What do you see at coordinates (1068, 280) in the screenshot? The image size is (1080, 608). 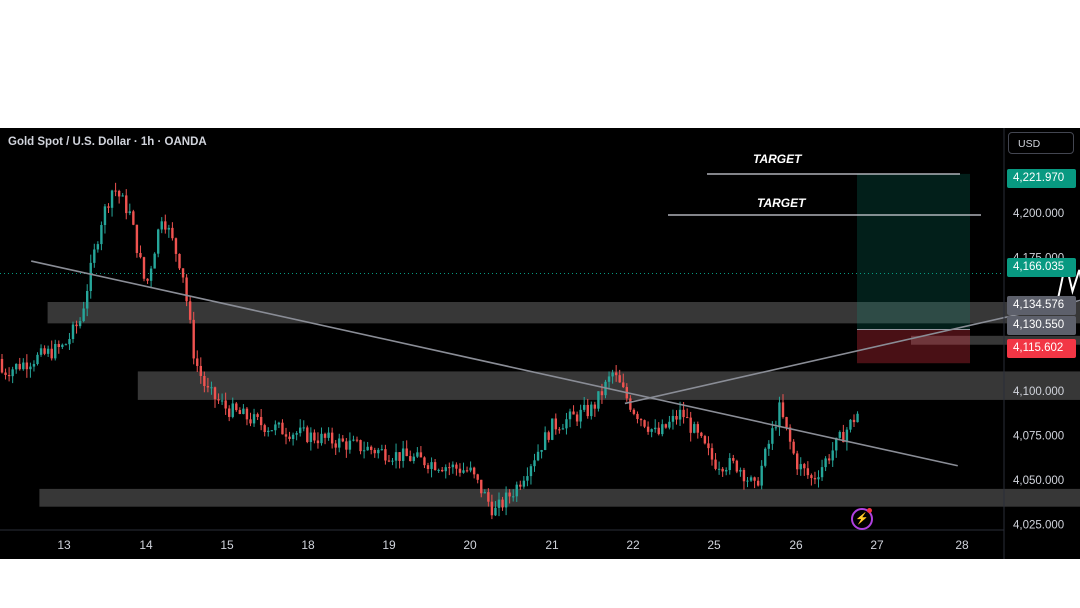 I see `projection-layer` at bounding box center [1068, 280].